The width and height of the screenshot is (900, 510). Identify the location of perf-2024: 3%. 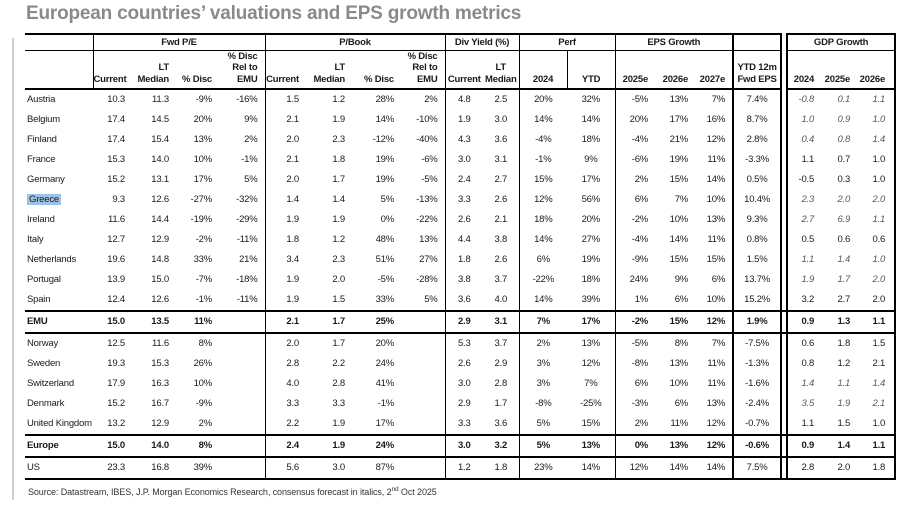
(543, 364).